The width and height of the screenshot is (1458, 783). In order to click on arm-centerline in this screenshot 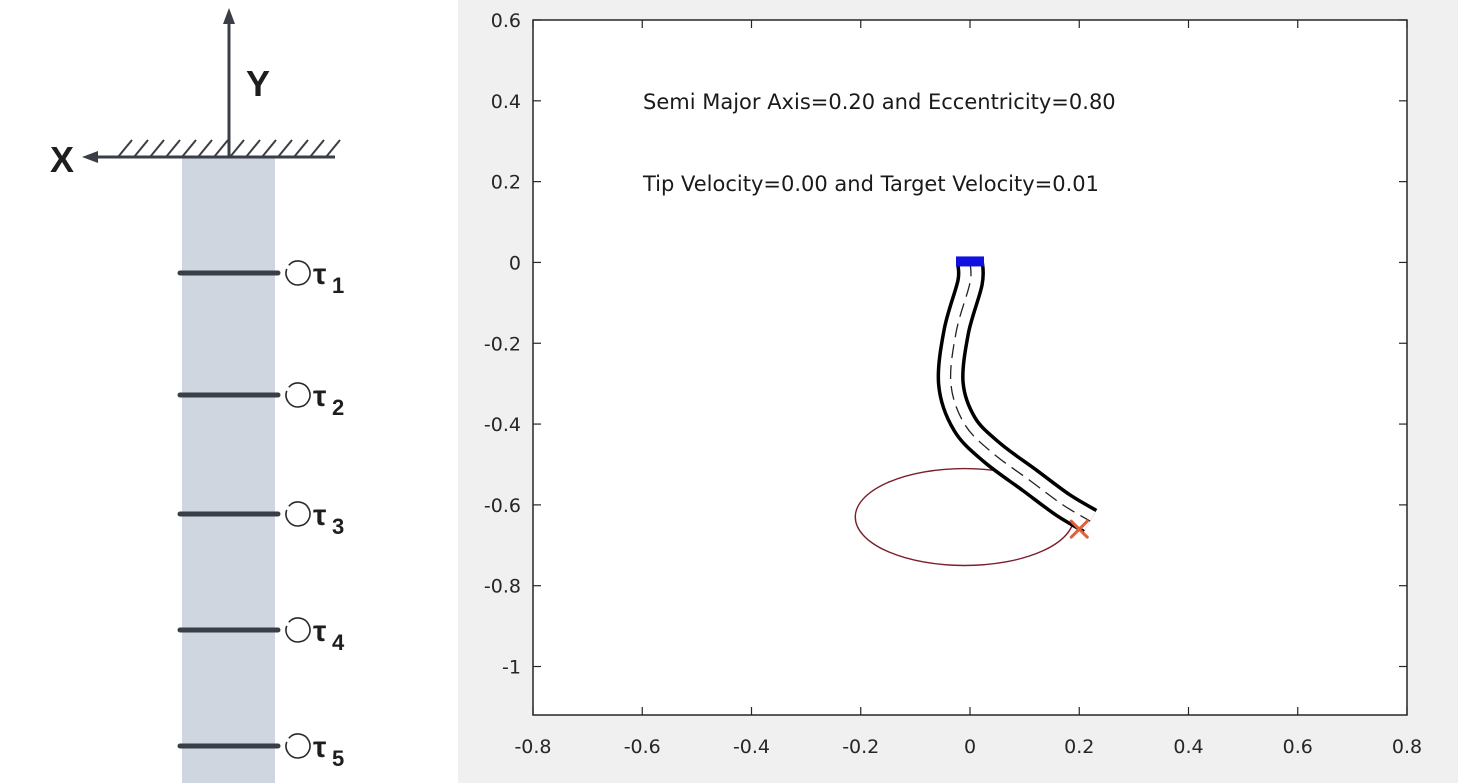, I will do `click(1020, 392)`.